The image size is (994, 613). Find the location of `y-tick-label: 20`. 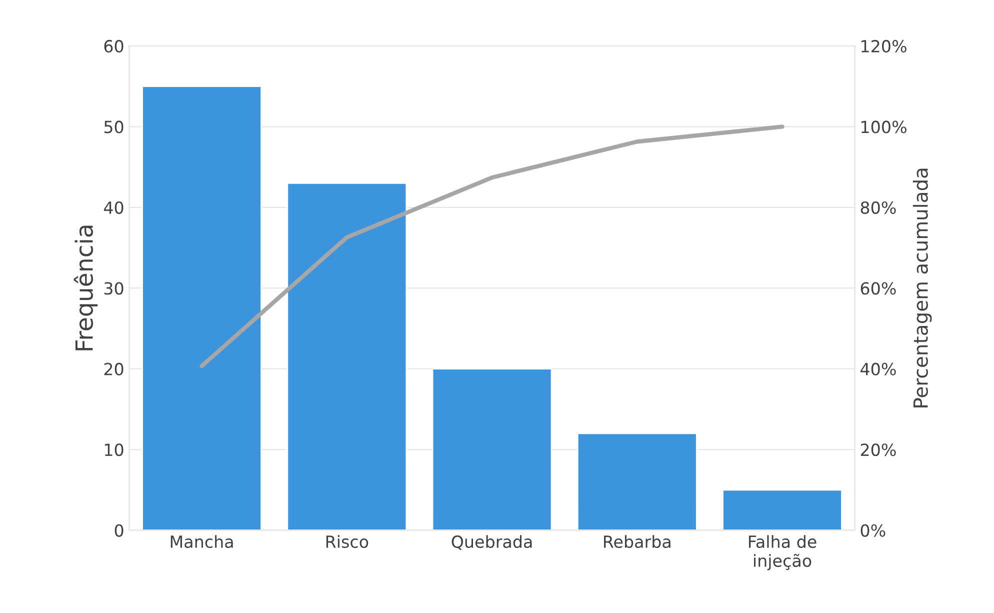

y-tick-label: 20 is located at coordinates (114, 369).